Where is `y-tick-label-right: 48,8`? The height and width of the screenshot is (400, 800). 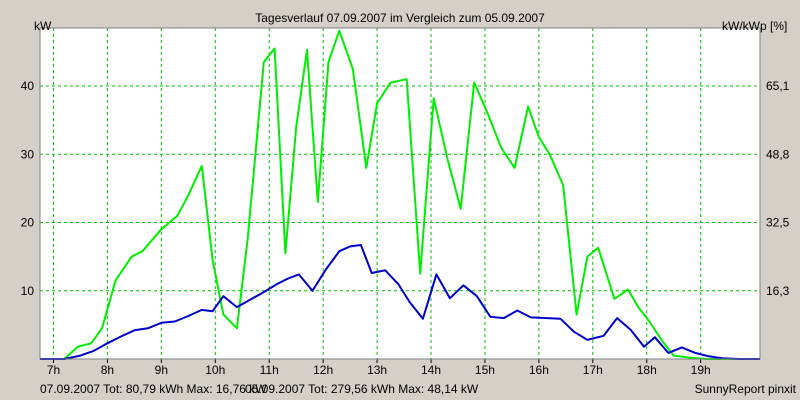
y-tick-label-right: 48,8 is located at coordinates (778, 154).